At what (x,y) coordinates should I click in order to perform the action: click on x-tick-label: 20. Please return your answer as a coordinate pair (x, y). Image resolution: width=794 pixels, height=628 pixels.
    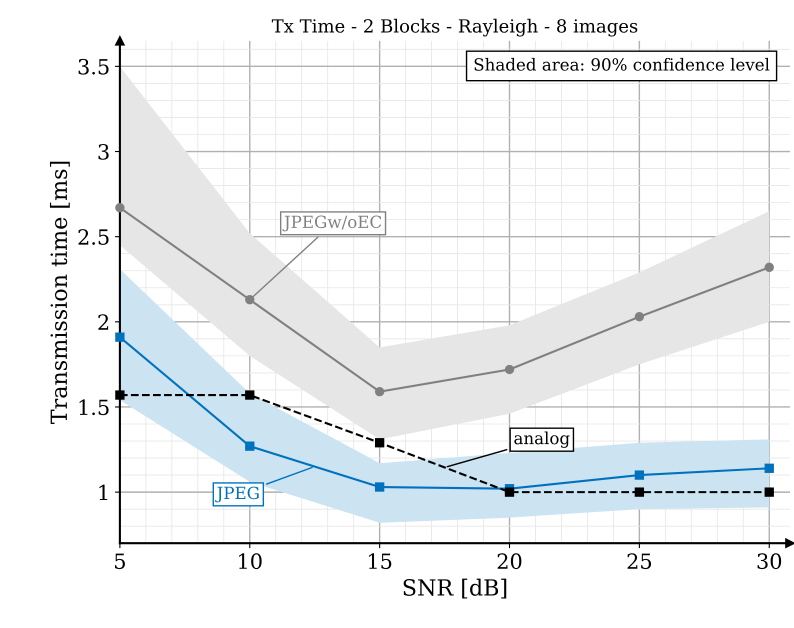
    Looking at the image, I should click on (510, 561).